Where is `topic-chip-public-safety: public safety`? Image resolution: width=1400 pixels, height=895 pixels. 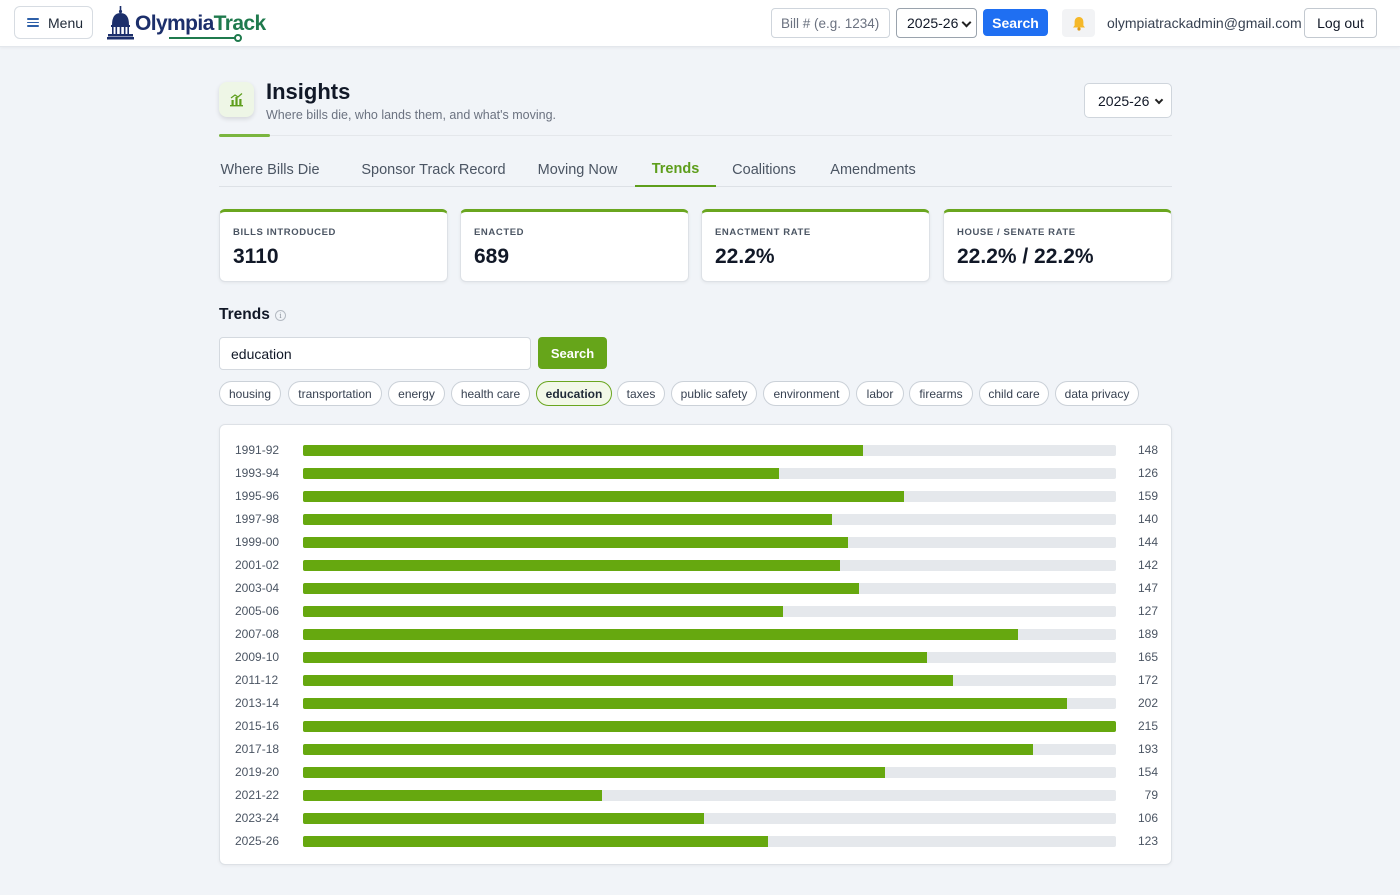 topic-chip-public-safety: public safety is located at coordinates (714, 393).